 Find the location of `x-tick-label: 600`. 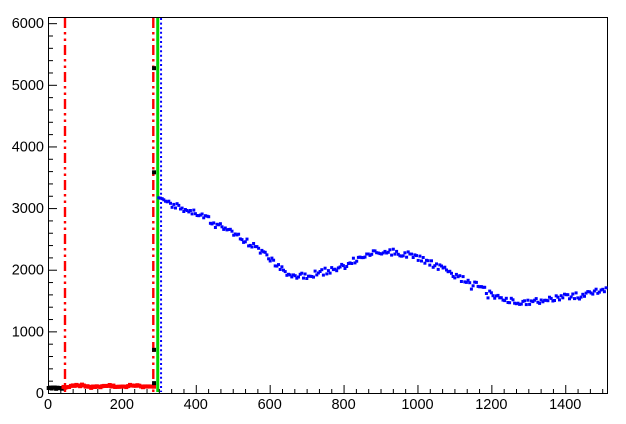

x-tick-label: 600 is located at coordinates (270, 405).